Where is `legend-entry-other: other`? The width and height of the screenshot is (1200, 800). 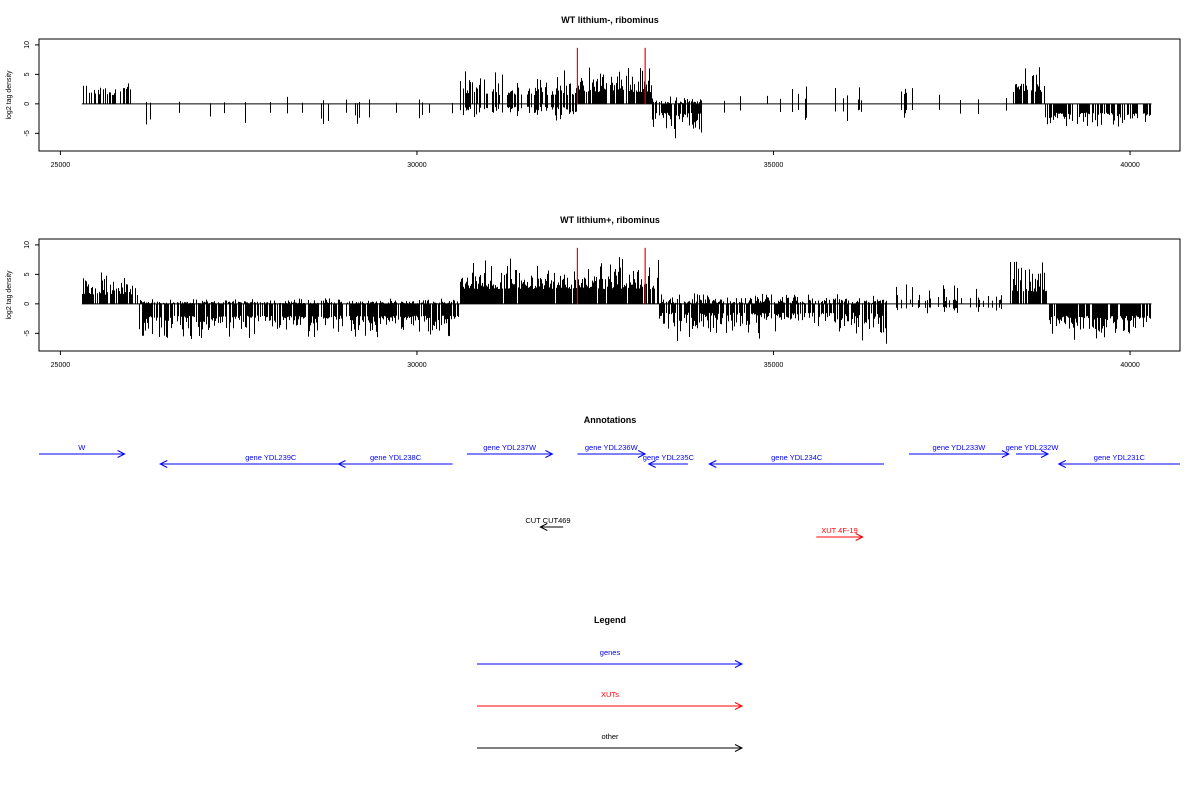
legend-entry-other: other is located at coordinates (610, 742).